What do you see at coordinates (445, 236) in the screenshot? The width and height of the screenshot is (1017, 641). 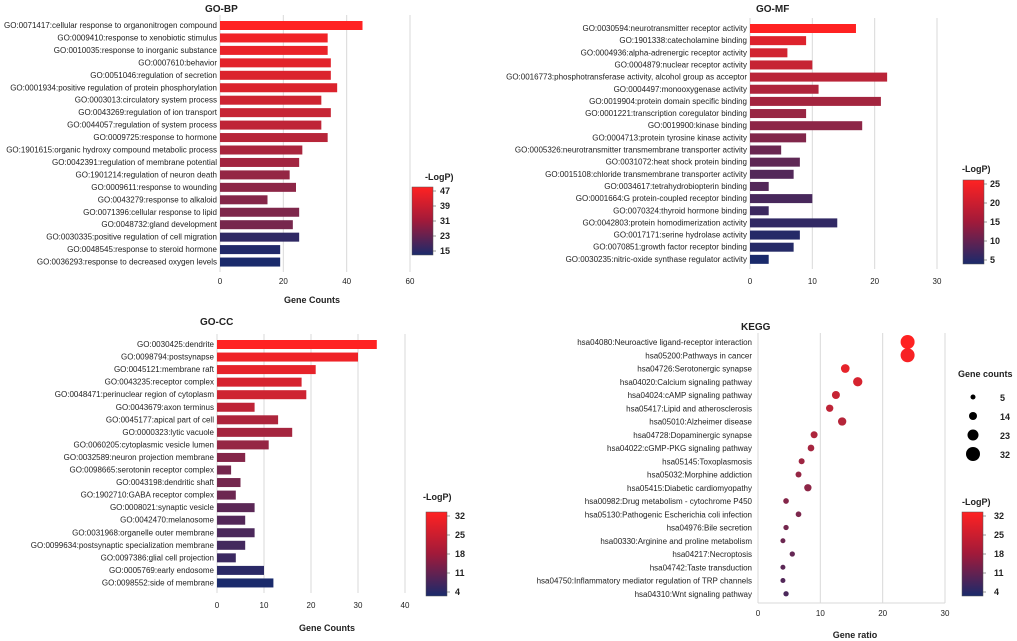 I see `bp-color-legend-value: 23` at bounding box center [445, 236].